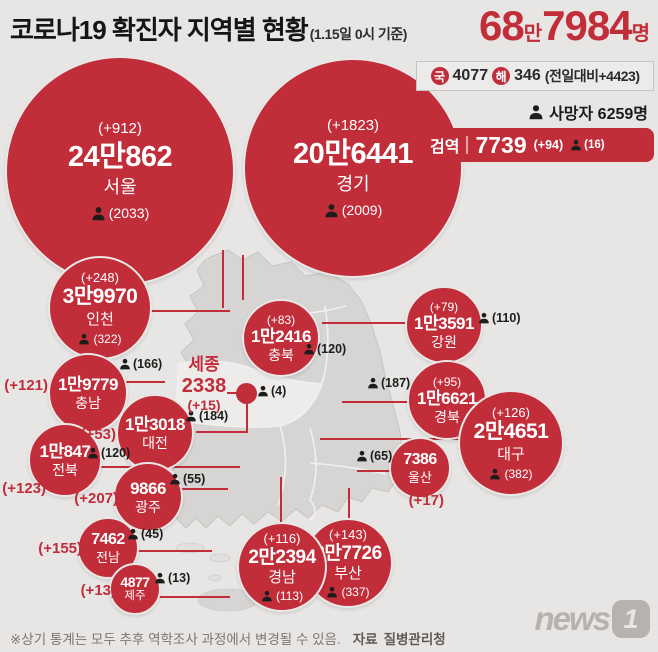  Describe the element at coordinates (271, 391) in the screenshot. I see `region-deaths-sejong: (4)` at that location.